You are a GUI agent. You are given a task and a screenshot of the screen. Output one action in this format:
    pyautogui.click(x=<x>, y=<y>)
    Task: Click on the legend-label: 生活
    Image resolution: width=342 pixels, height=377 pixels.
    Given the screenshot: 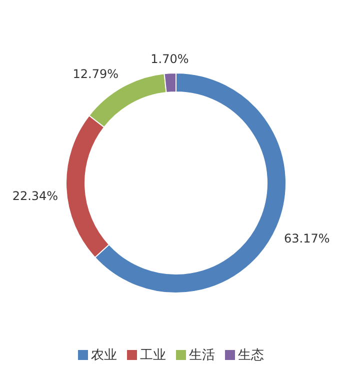 What is the action you would take?
    pyautogui.click(x=201, y=355)
    